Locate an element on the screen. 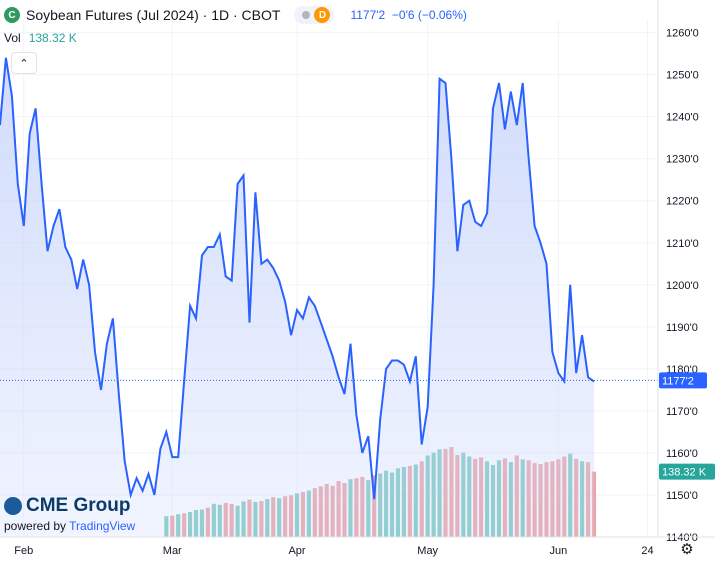 This screenshot has height=567, width=715. last-price-tag-text: 1177'2 is located at coordinates (678, 381).